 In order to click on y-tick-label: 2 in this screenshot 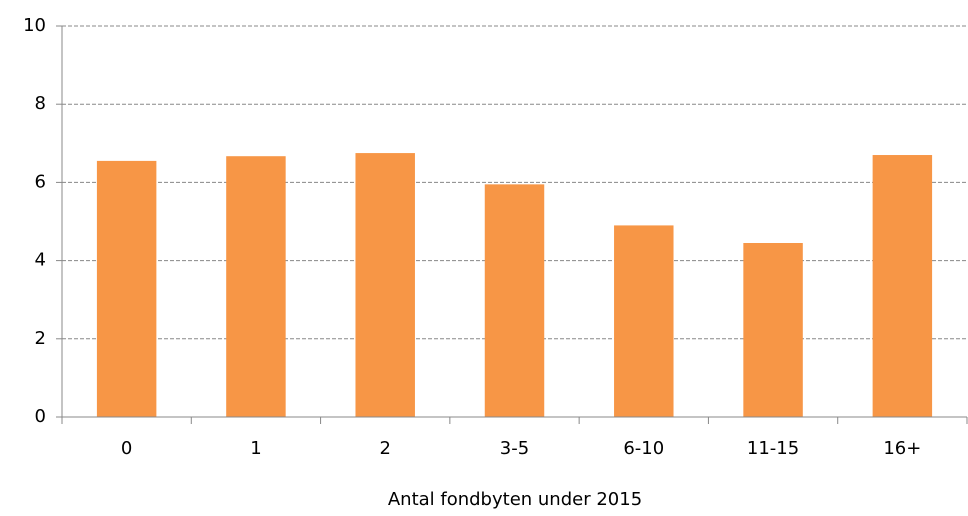, I will do `click(40, 338)`.